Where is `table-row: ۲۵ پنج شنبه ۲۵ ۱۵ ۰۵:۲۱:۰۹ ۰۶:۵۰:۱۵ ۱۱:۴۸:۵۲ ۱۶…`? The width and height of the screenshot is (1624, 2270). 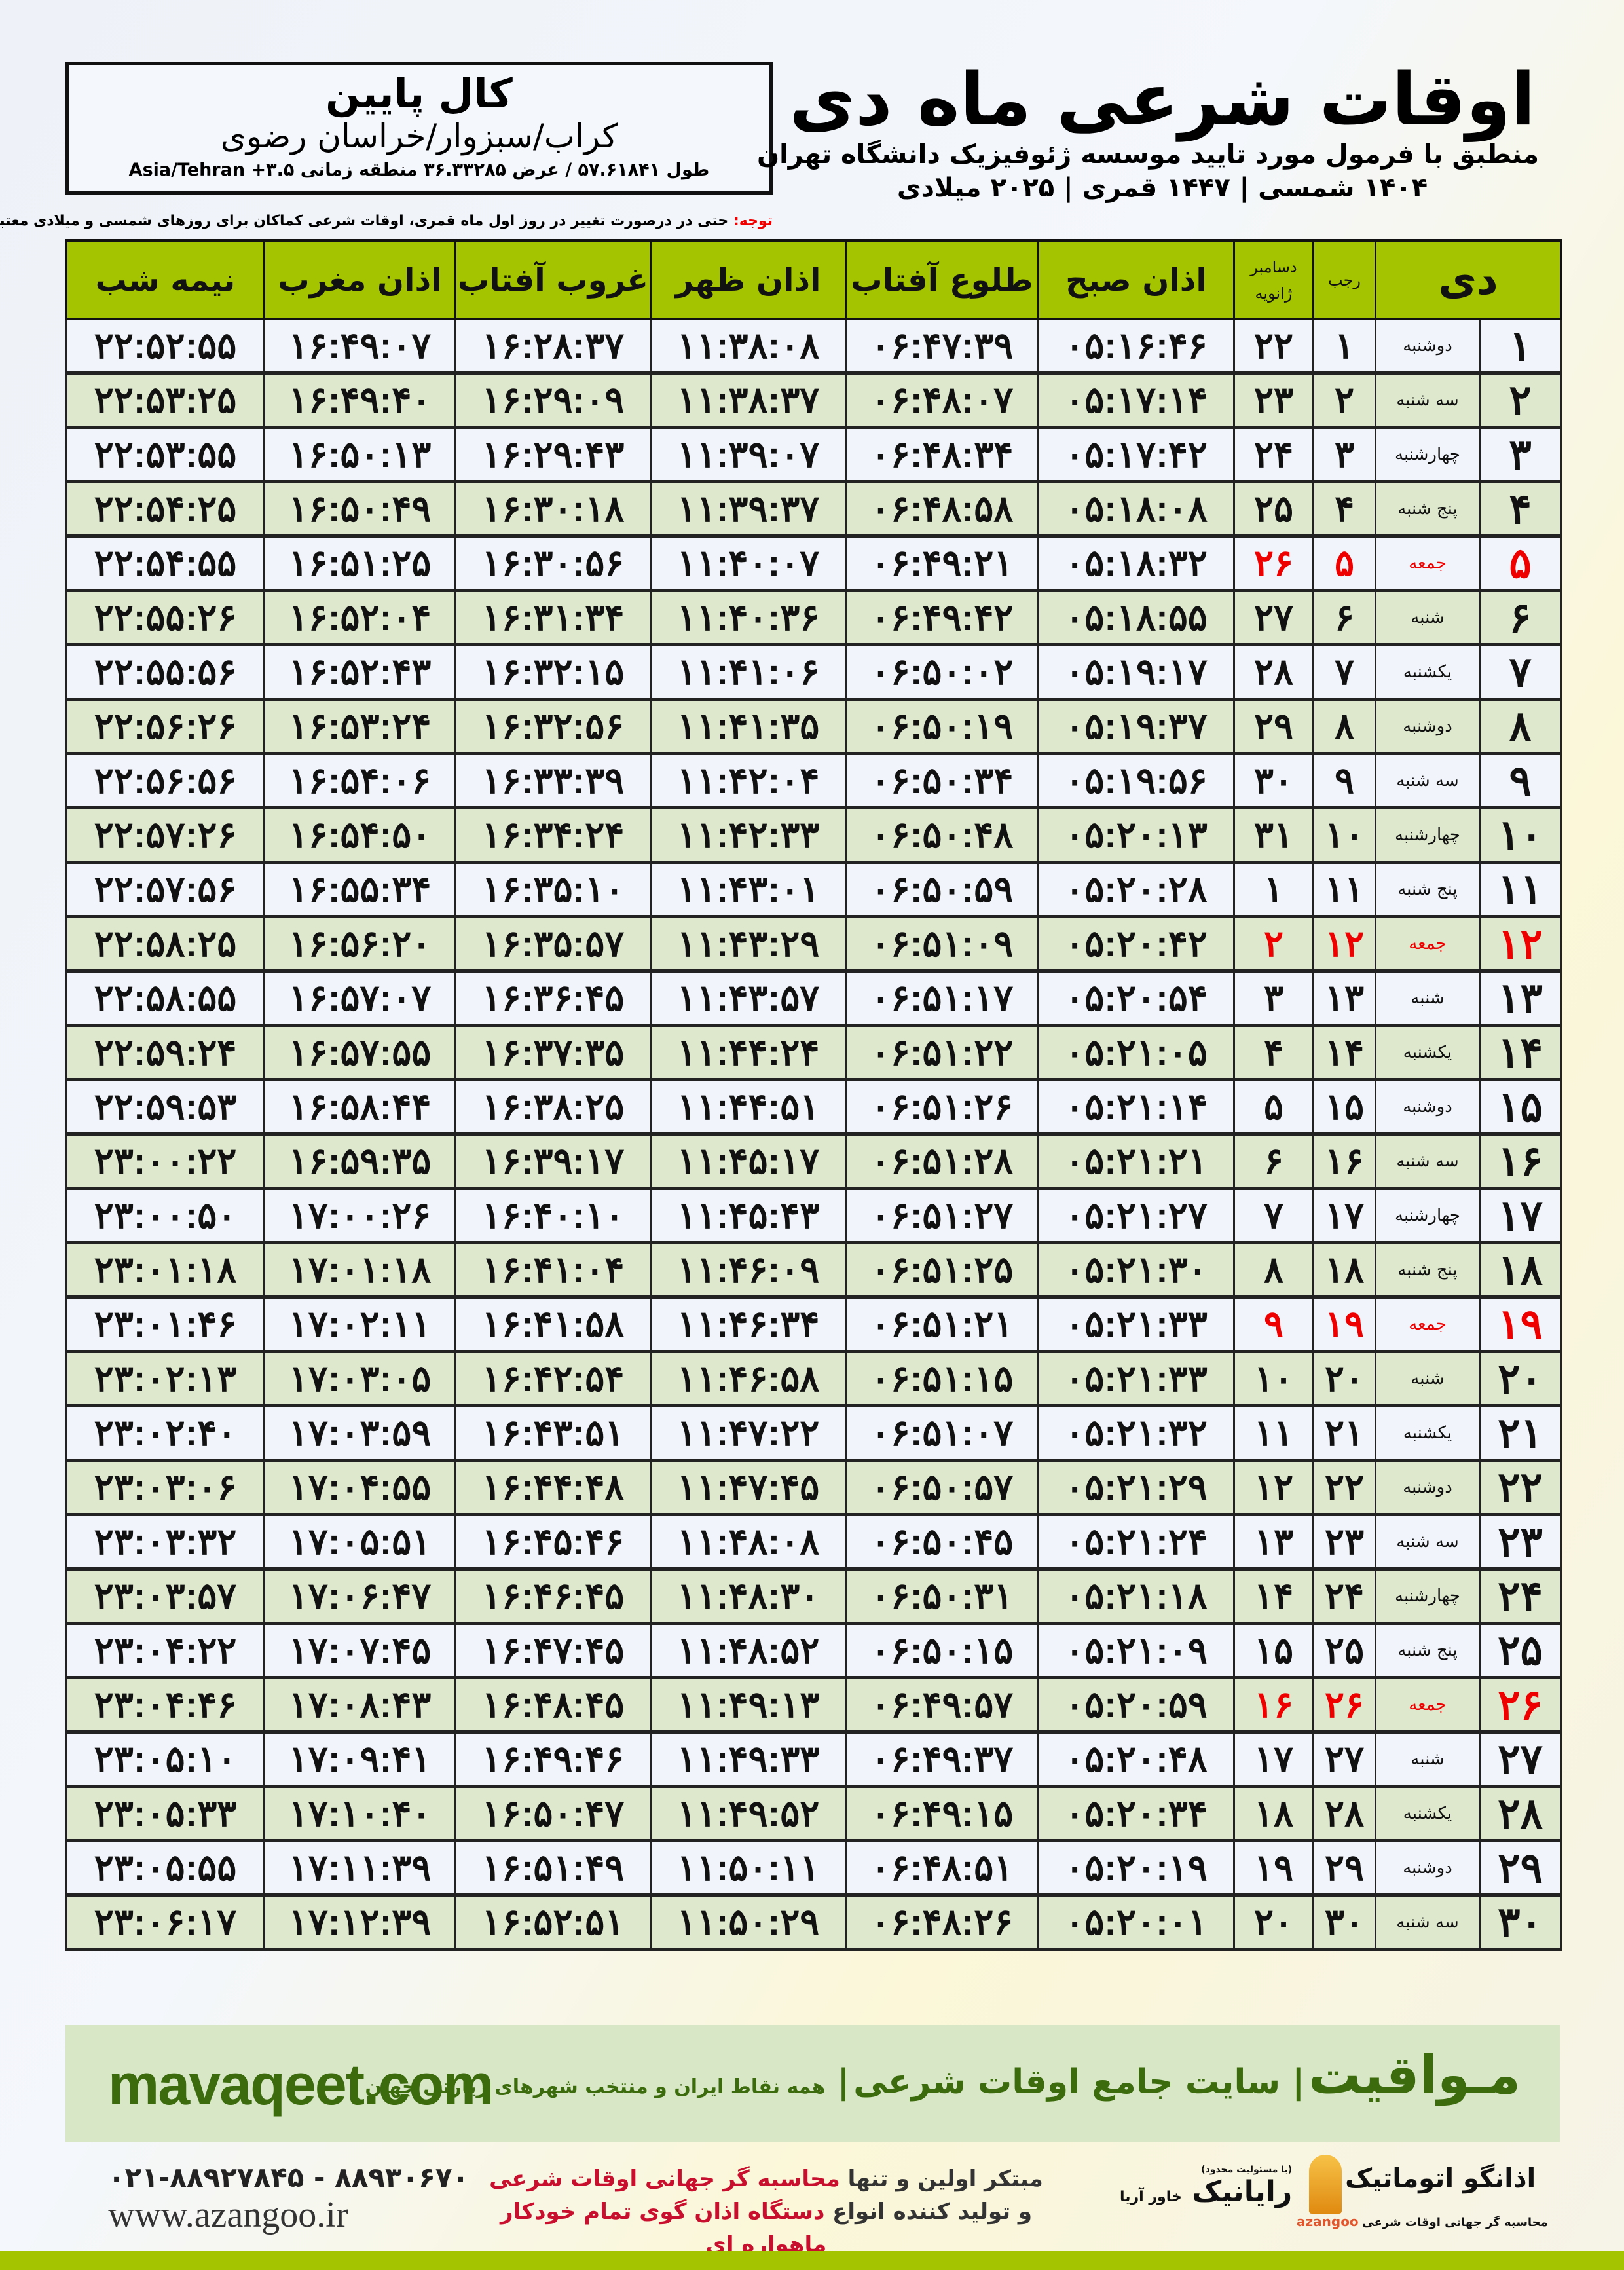 table-row: ۲۵ پنج شنبه ۲۵ ۱۵ ۰۵:۲۱:۰۹ ۰۶:۵۰:۱۵ ۱۱:۴۸:۵۲ ۱۶… is located at coordinates (813, 1650).